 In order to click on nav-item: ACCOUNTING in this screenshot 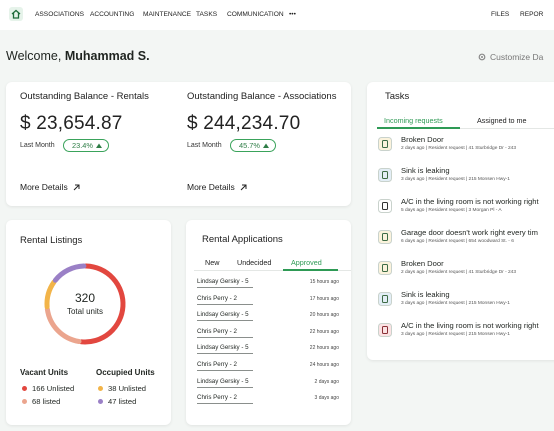, I will do `click(112, 14)`.